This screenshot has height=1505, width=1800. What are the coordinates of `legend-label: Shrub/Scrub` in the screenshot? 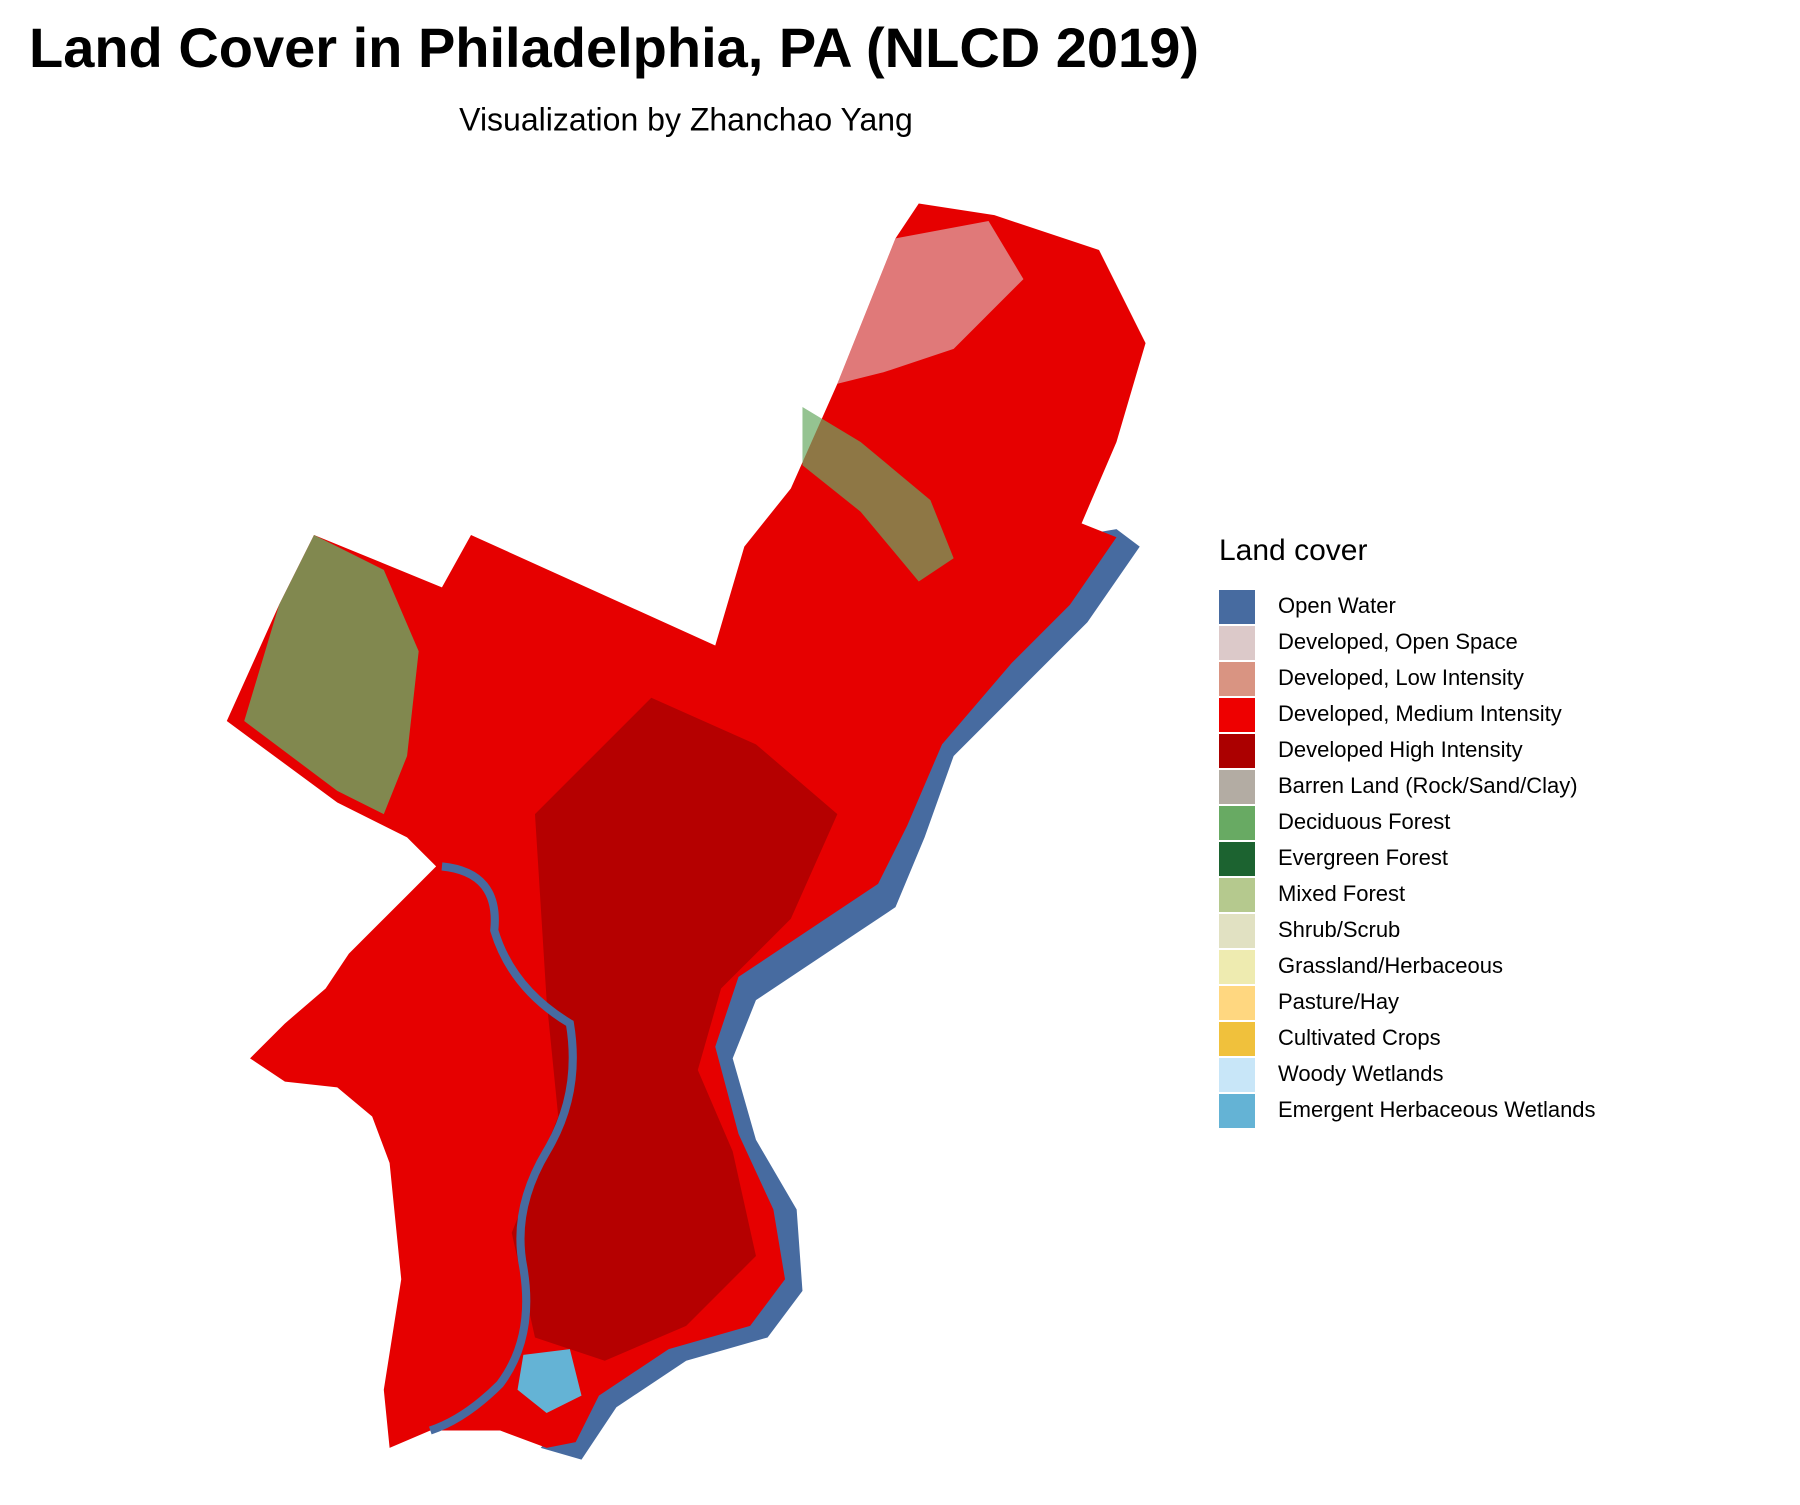 It's located at (1339, 929).